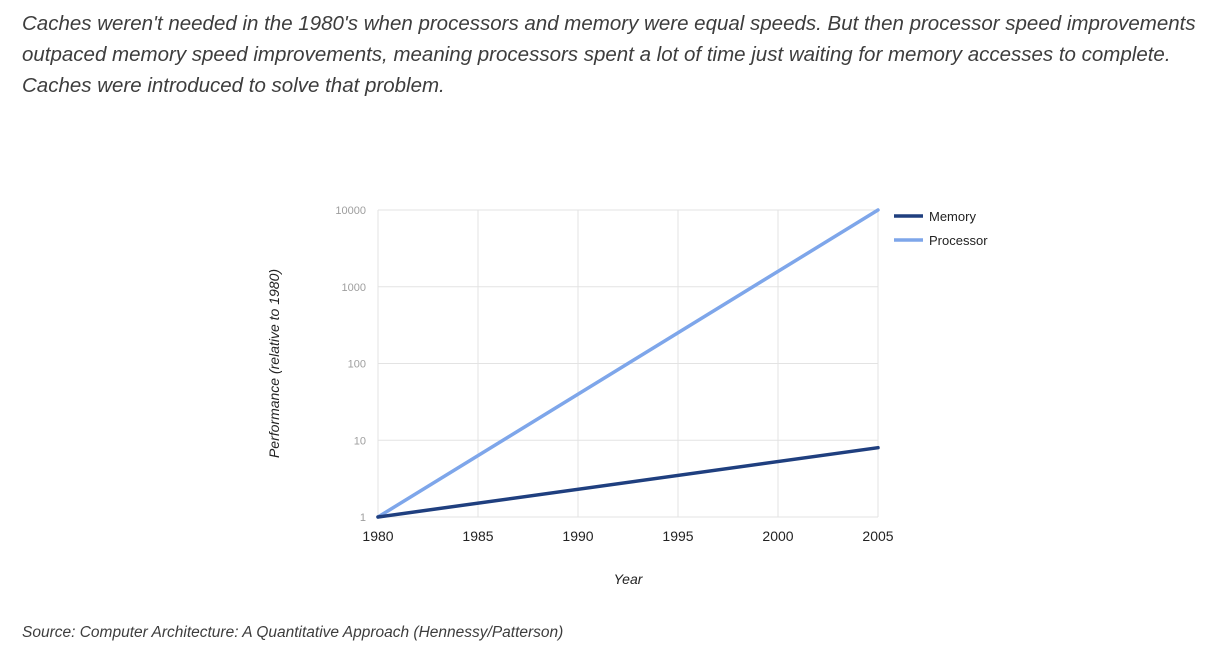 The width and height of the screenshot is (1209, 660). I want to click on y-tick-label-1: 1, so click(363, 518).